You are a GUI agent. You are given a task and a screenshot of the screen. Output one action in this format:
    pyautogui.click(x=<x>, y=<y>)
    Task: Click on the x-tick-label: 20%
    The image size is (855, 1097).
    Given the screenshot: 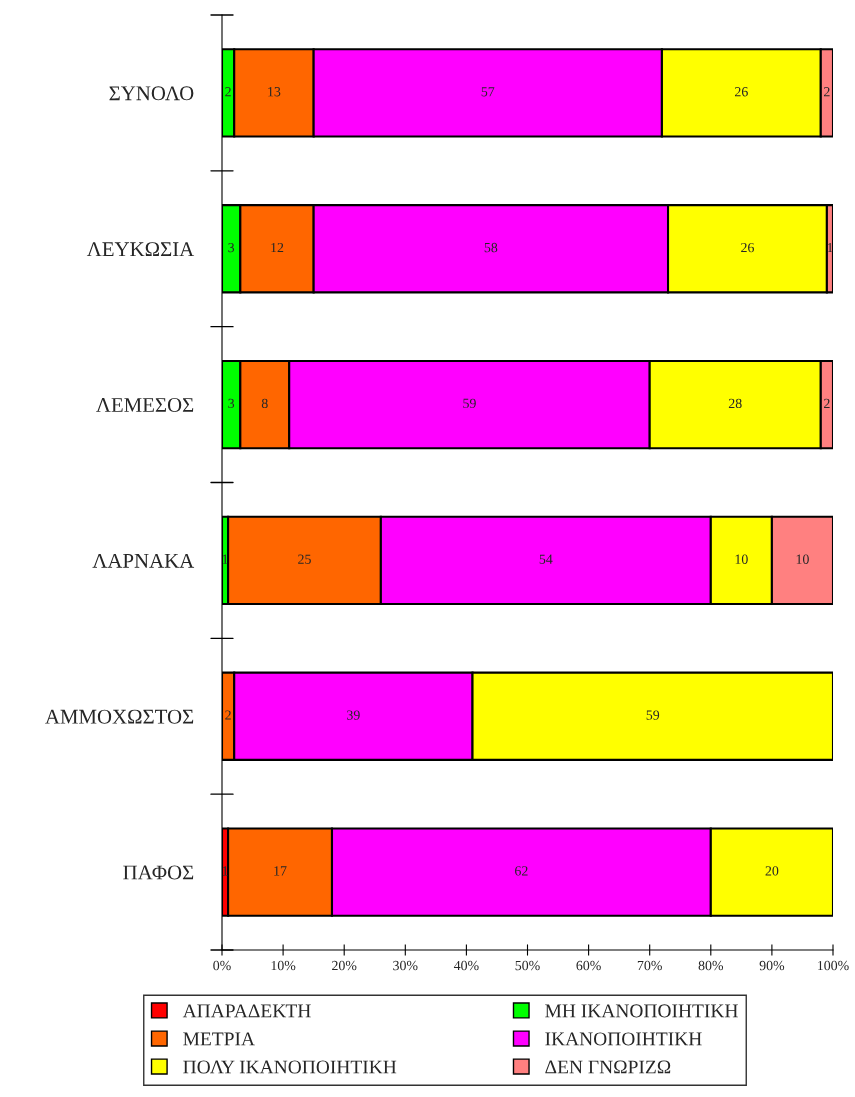 What is the action you would take?
    pyautogui.click(x=344, y=965)
    